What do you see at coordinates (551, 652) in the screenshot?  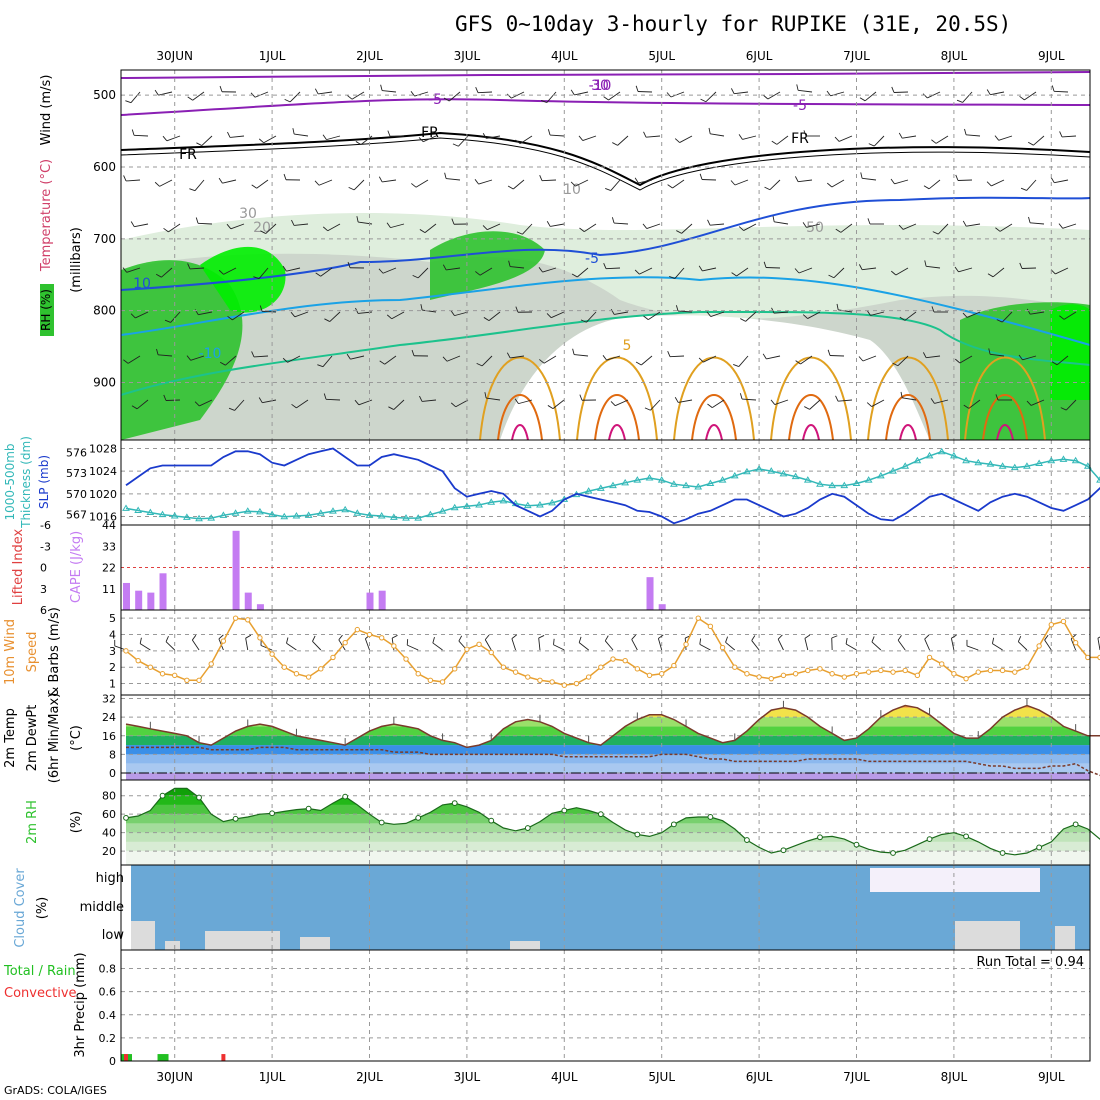 I see `wind10-panel: 1 2 3 4 5 10m Wind Speed & Barbs (m/s)` at bounding box center [551, 652].